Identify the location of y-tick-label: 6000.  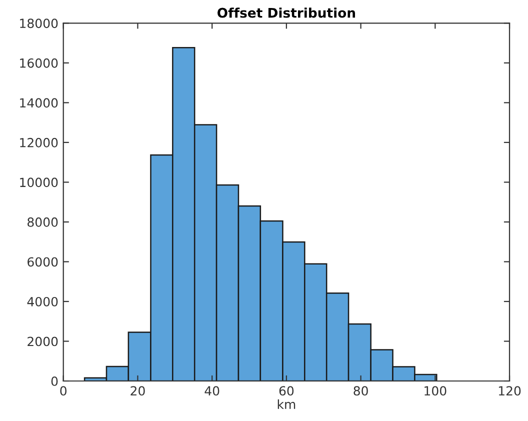
(43, 262).